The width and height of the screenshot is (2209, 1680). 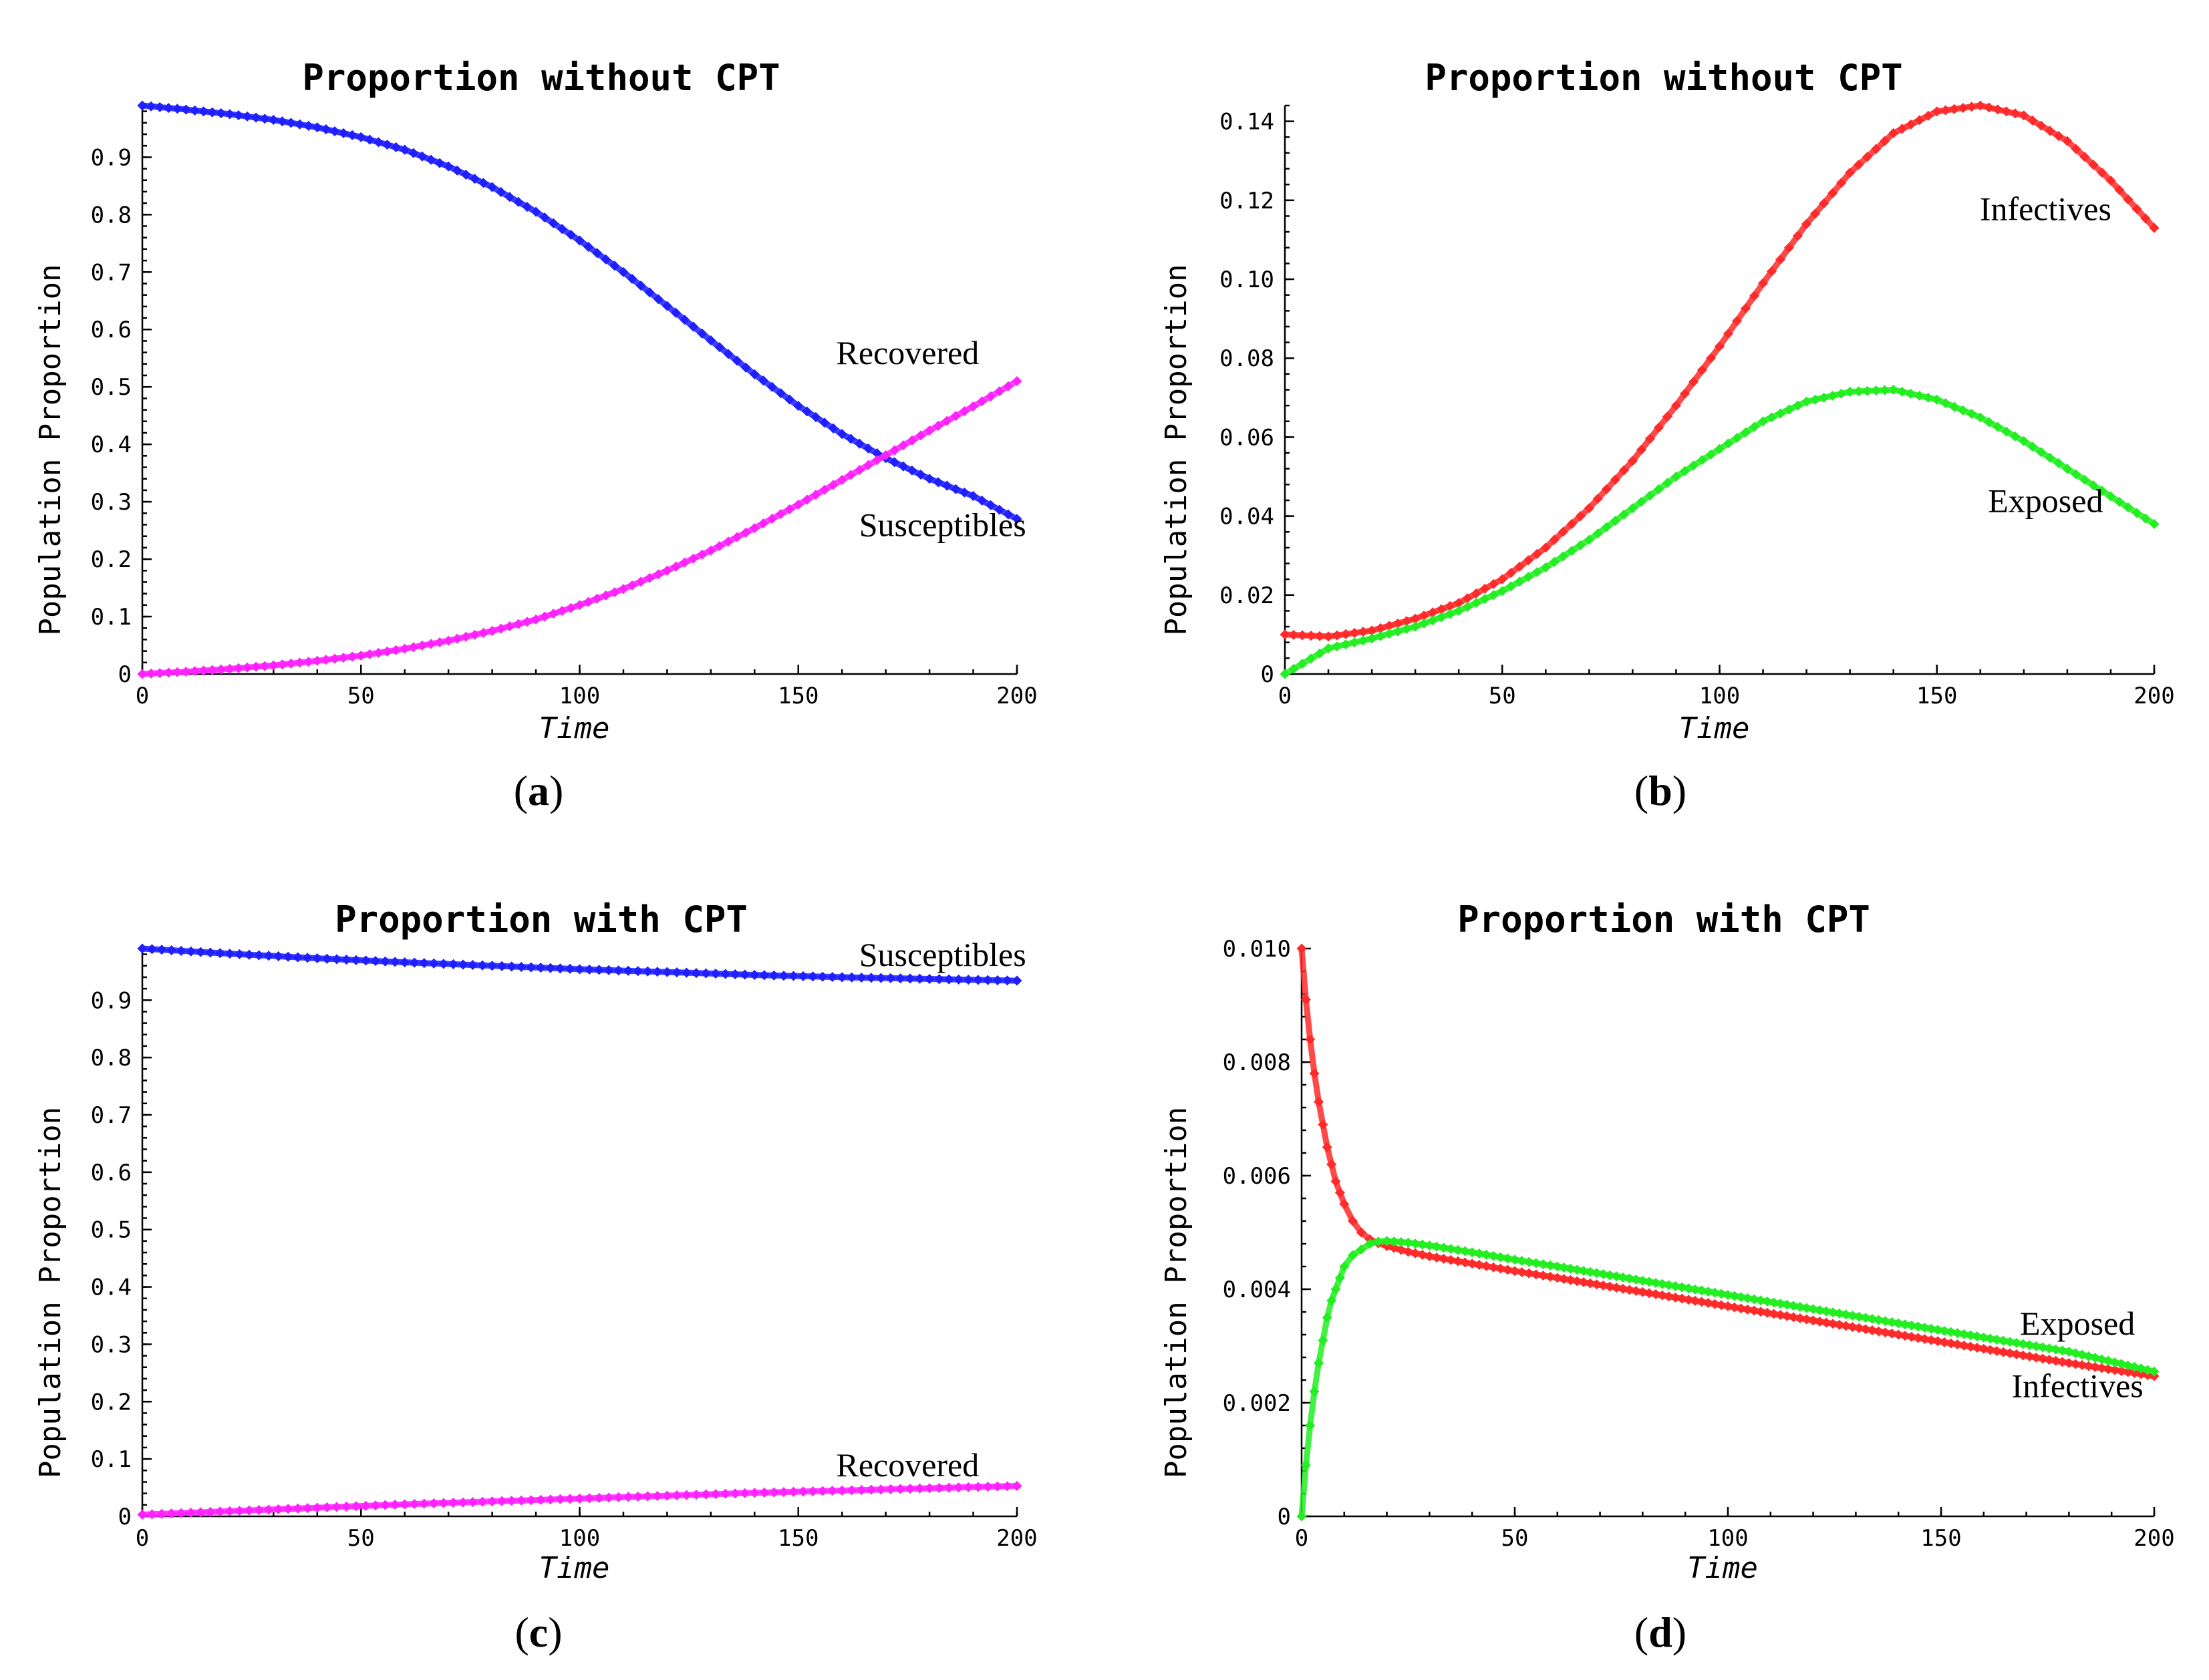 What do you see at coordinates (111, 1230) in the screenshot?
I see `y-tick-label: 0.5` at bounding box center [111, 1230].